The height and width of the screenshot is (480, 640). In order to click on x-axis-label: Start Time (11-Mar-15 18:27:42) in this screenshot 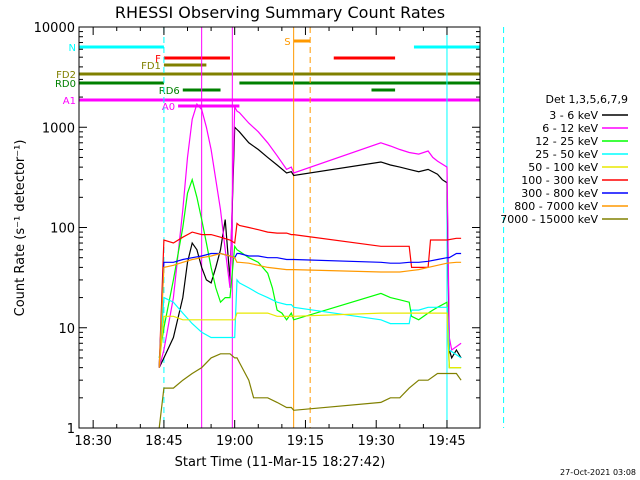, I will do `click(280, 462)`.